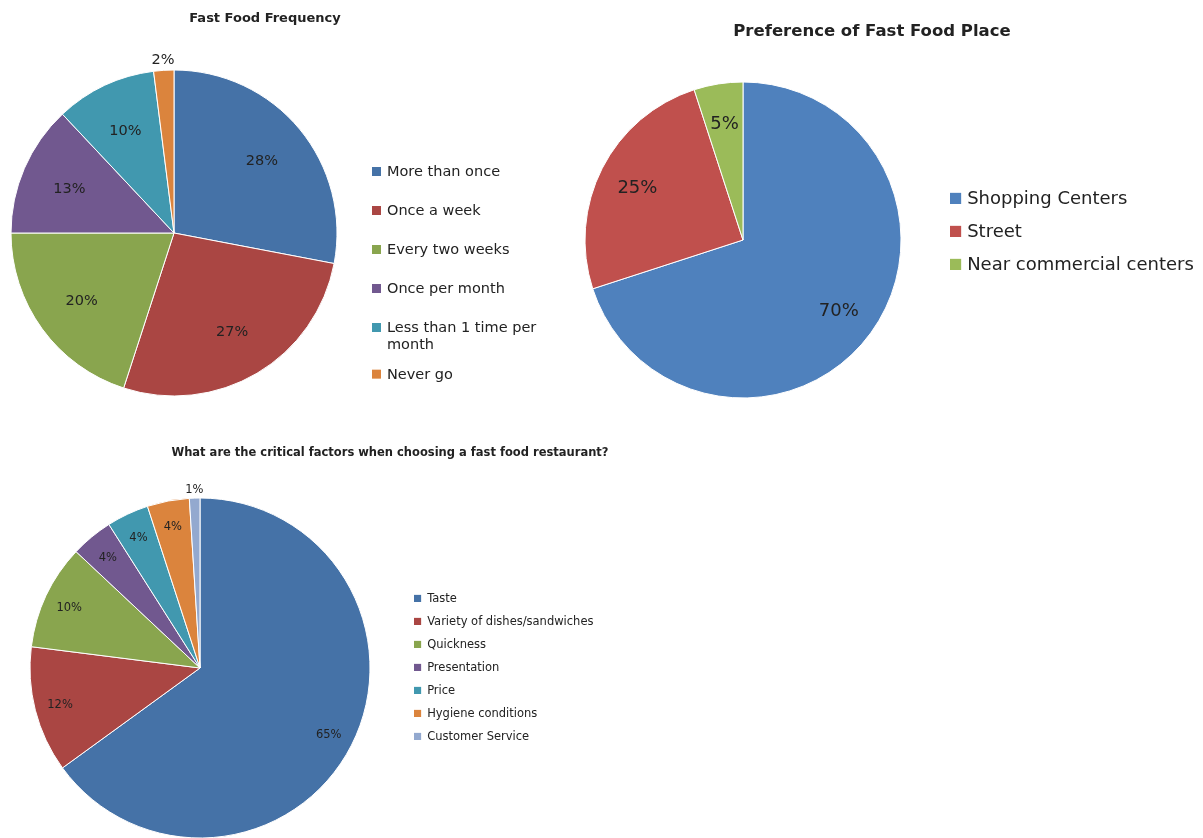 The image size is (1203, 838). I want to click on legend-label: Less than 1 time per month, so click(461, 336).